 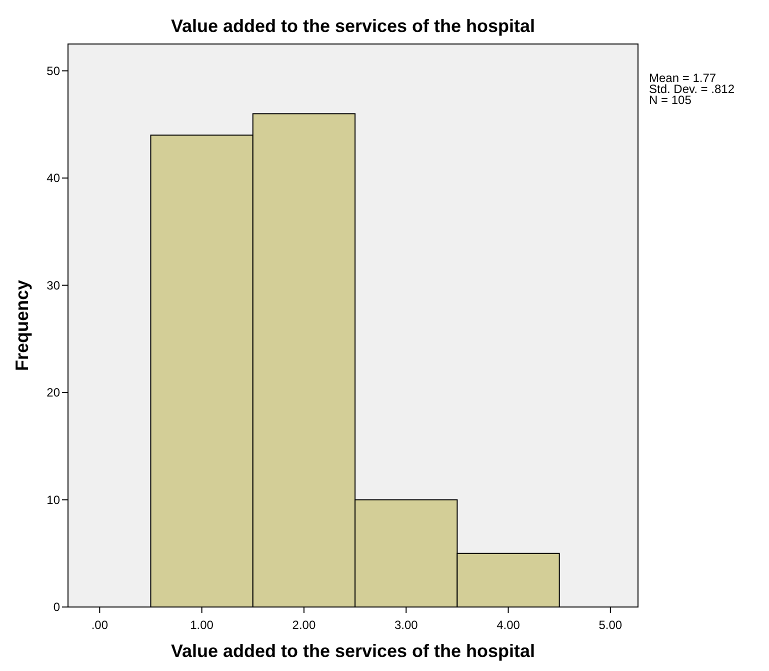 I want to click on x-tick-label: 1.00, so click(x=202, y=625).